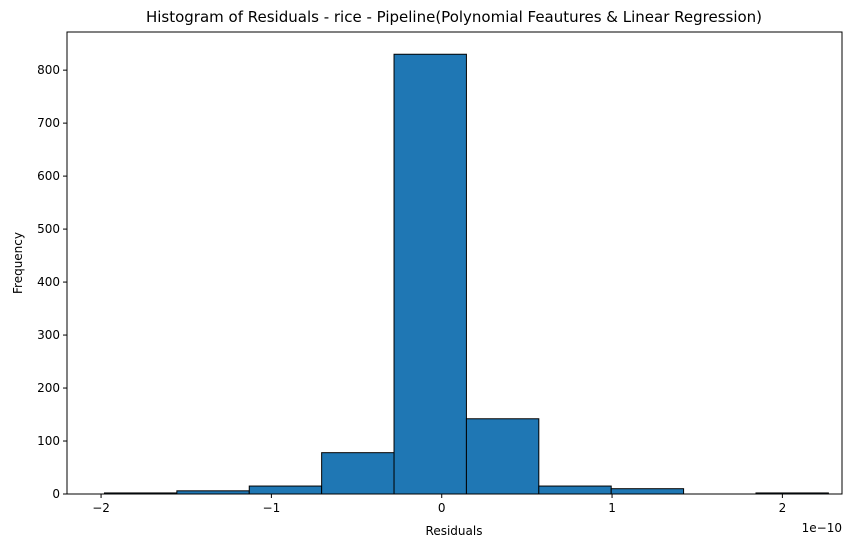 Image resolution: width=850 pixels, height=547 pixels. I want to click on x-tick-label: 2, so click(783, 508).